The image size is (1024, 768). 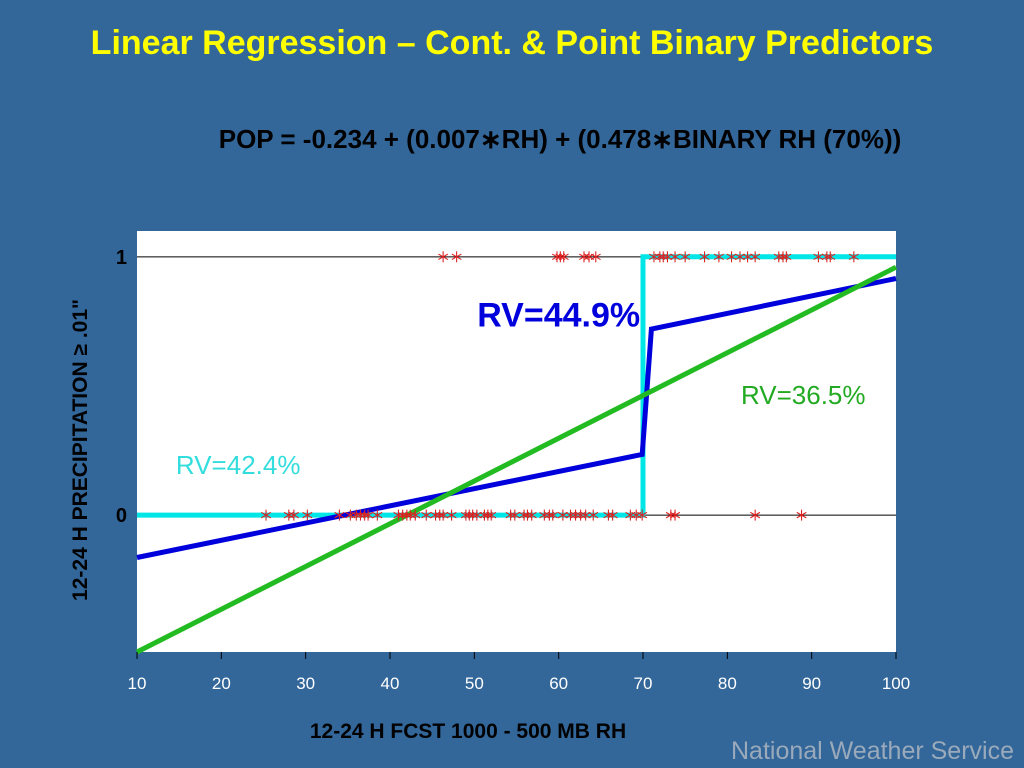 What do you see at coordinates (121, 516) in the screenshot?
I see `y-tick-label: 0` at bounding box center [121, 516].